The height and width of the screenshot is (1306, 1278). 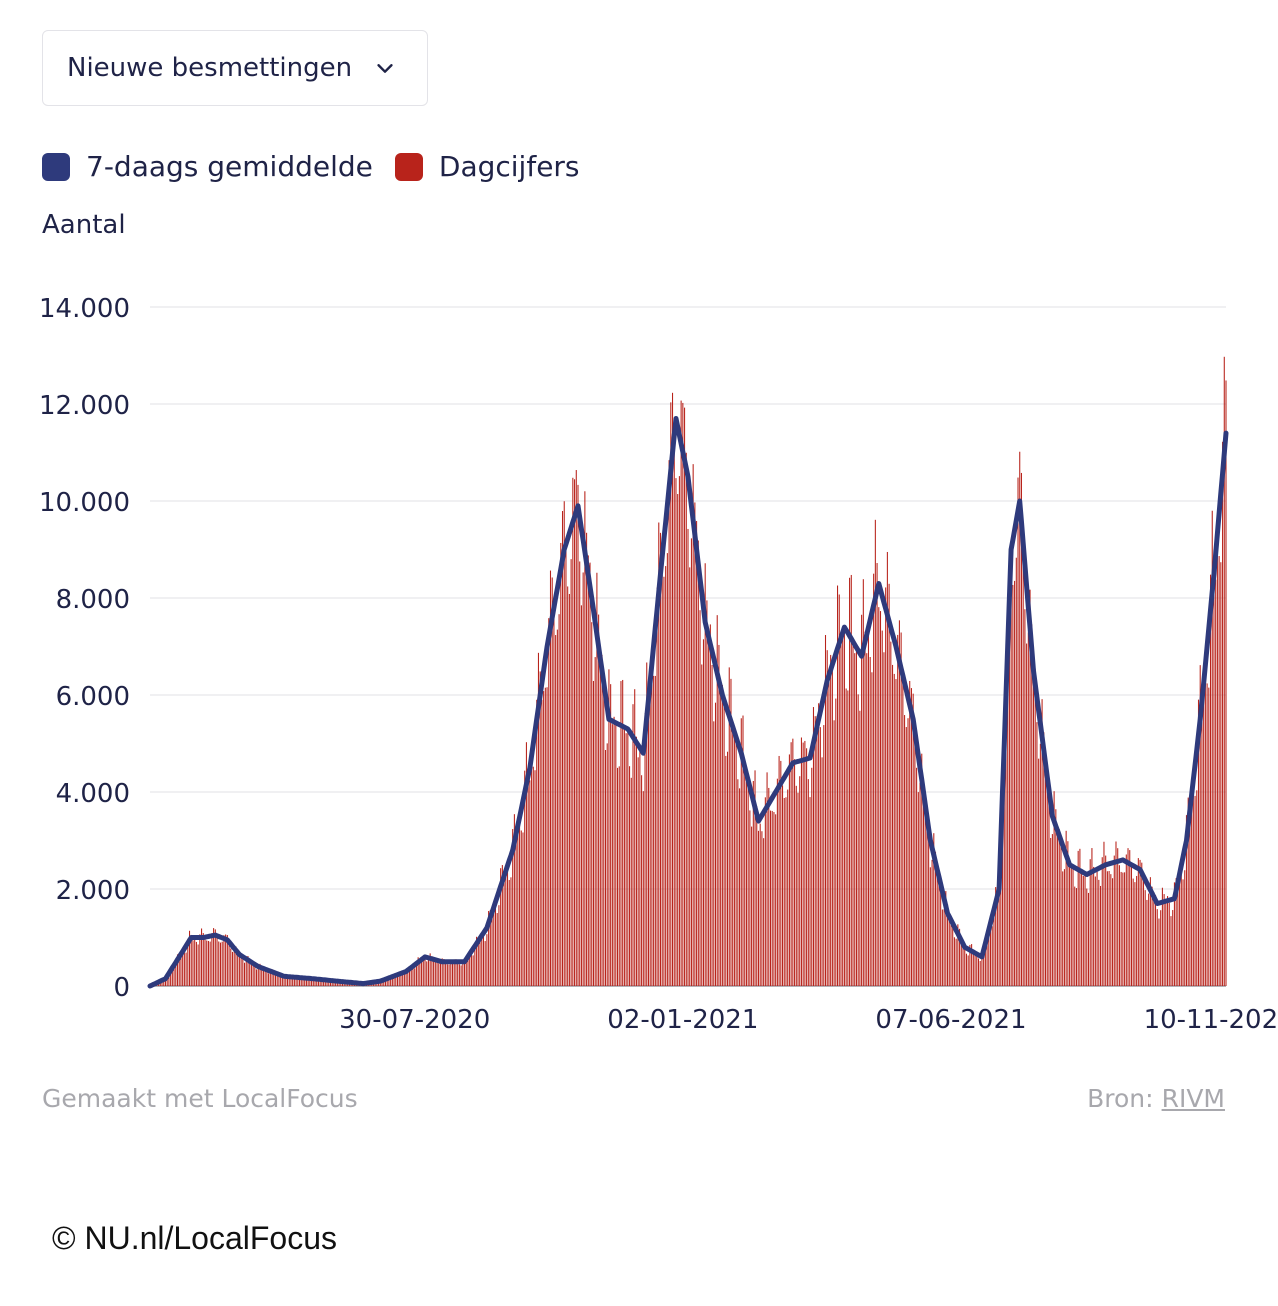 I want to click on legend-item-average: 7-daags gemiddelde, so click(x=207, y=166).